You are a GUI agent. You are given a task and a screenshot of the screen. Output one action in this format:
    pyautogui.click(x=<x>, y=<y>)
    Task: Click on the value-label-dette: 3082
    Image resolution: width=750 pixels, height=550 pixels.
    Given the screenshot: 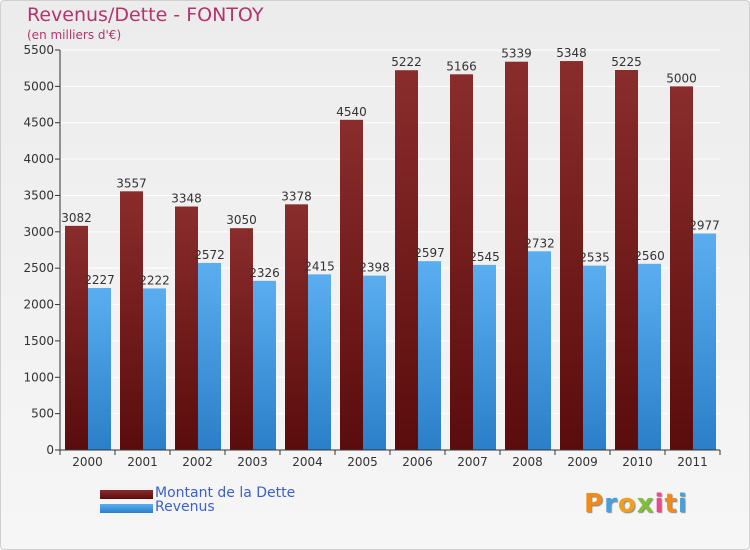 What is the action you would take?
    pyautogui.click(x=76, y=218)
    